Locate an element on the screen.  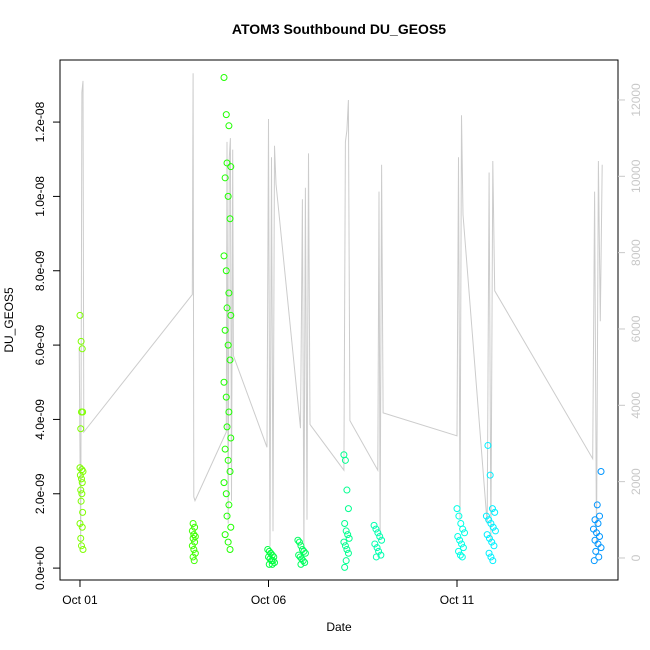
y2-tick-label: 0 is located at coordinates (636, 557).